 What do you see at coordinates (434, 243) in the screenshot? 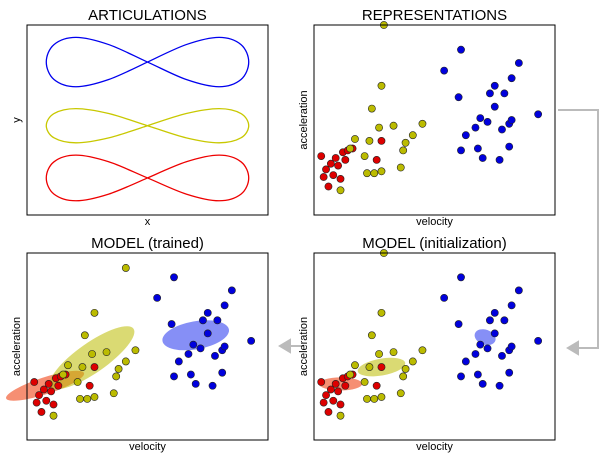
I see `panel-title: MODEL (initialization)` at bounding box center [434, 243].